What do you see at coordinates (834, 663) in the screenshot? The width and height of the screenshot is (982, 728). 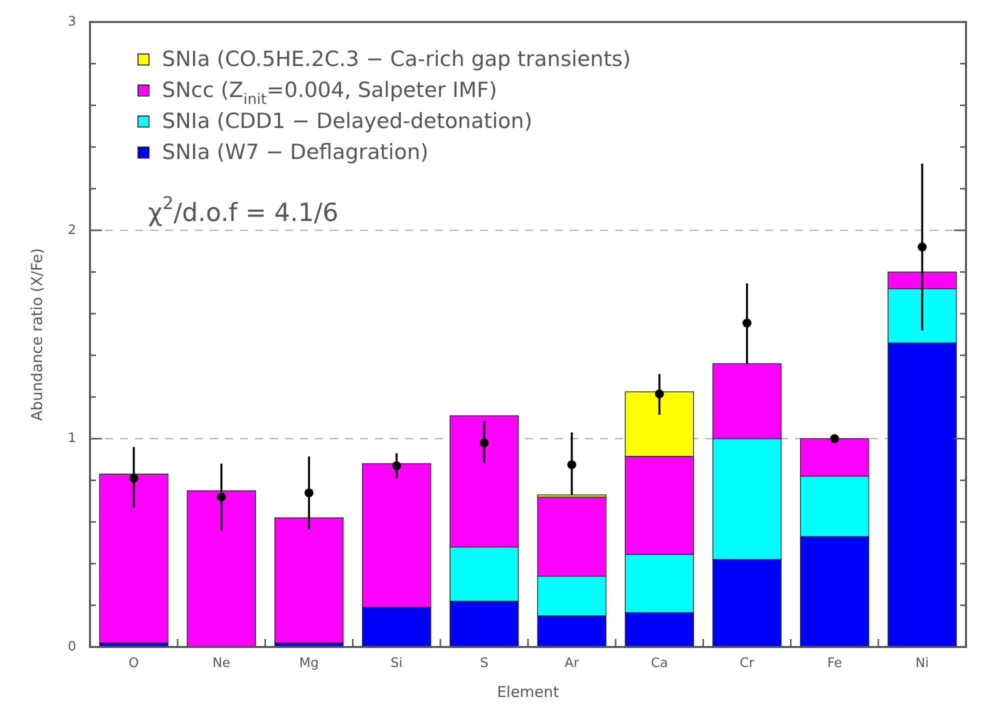 I see `x-tick-label: Fe` at bounding box center [834, 663].